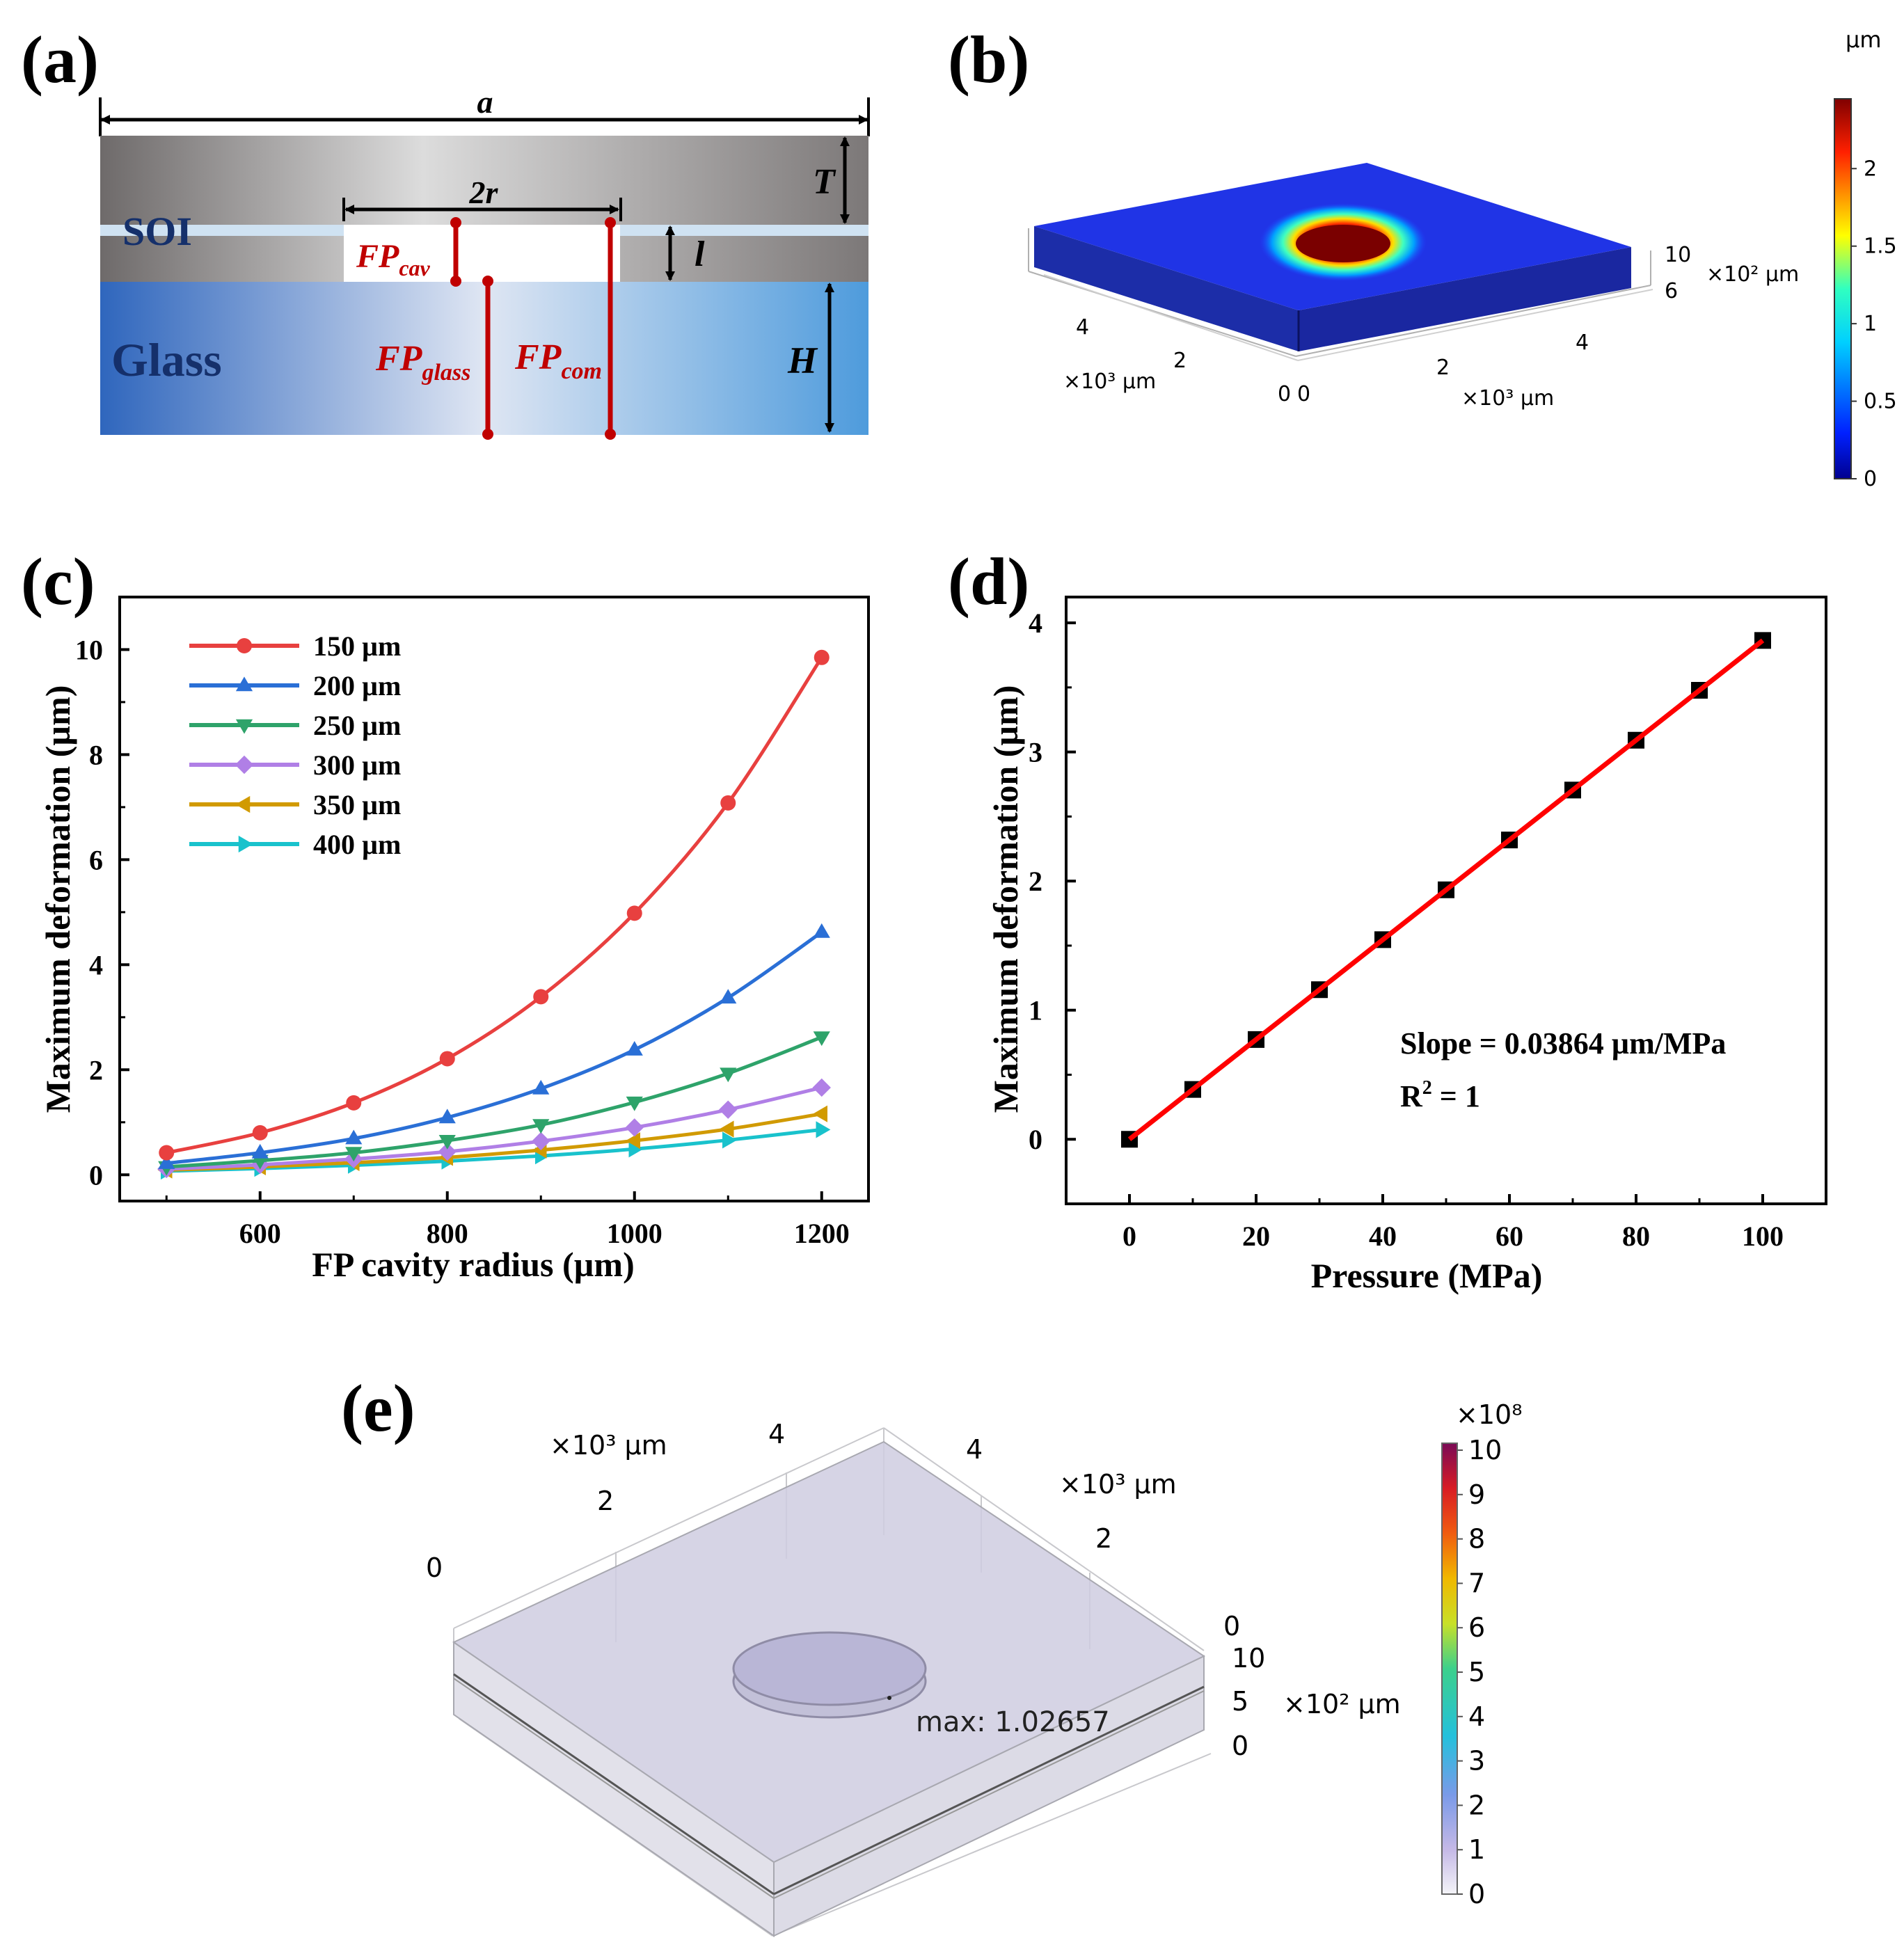 This screenshot has height=1947, width=1904. I want to click on panel-a: (a) a SOI Glass 2r T l H, so click(446, 231).